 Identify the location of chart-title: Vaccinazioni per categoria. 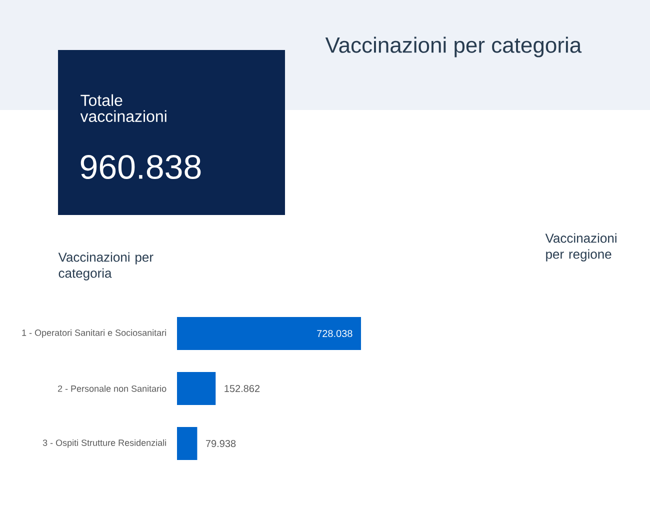
(106, 266).